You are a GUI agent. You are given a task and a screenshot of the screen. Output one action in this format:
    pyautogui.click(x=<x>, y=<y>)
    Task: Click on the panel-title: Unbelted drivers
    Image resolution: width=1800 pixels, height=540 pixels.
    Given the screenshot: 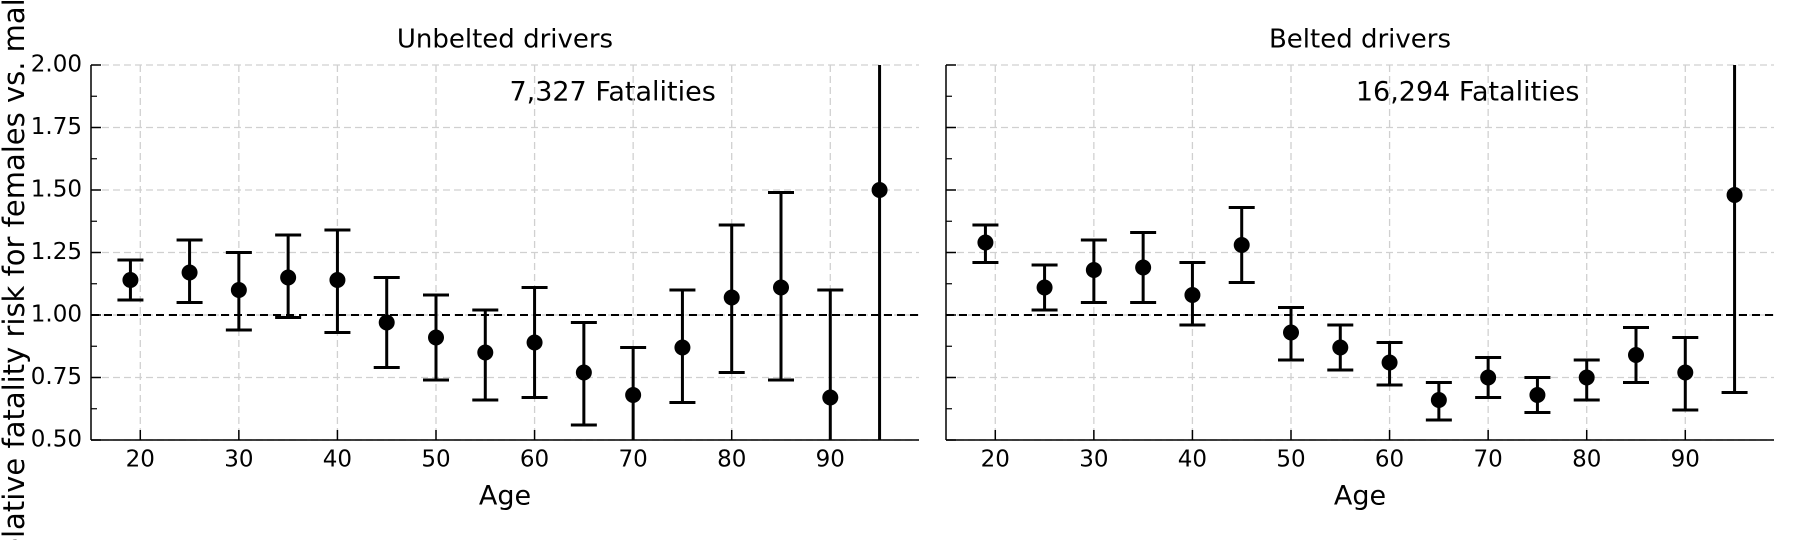 What is the action you would take?
    pyautogui.click(x=505, y=40)
    